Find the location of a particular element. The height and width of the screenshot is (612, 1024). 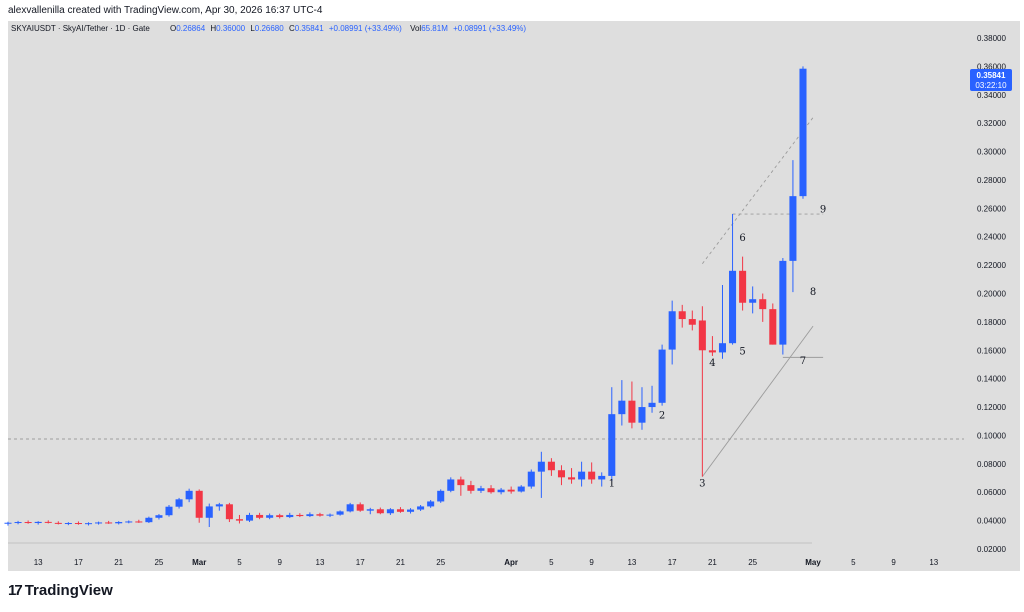

wave-labels: 1 2 3 4 5 6 7 8 9 is located at coordinates (718, 347).